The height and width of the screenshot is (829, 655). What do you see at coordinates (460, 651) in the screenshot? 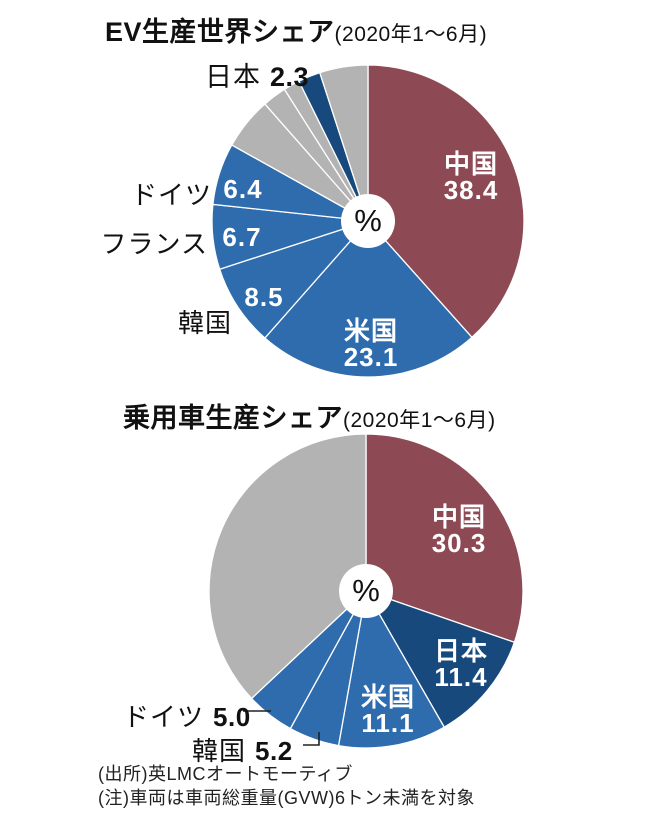
I see `chart2-japan-name: 日本` at bounding box center [460, 651].